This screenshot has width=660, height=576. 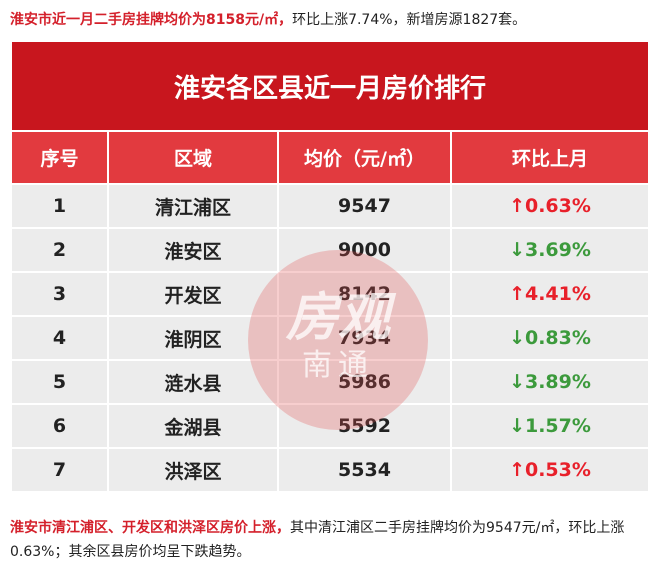 I want to click on district-cell: 淮安区, so click(x=193, y=250).